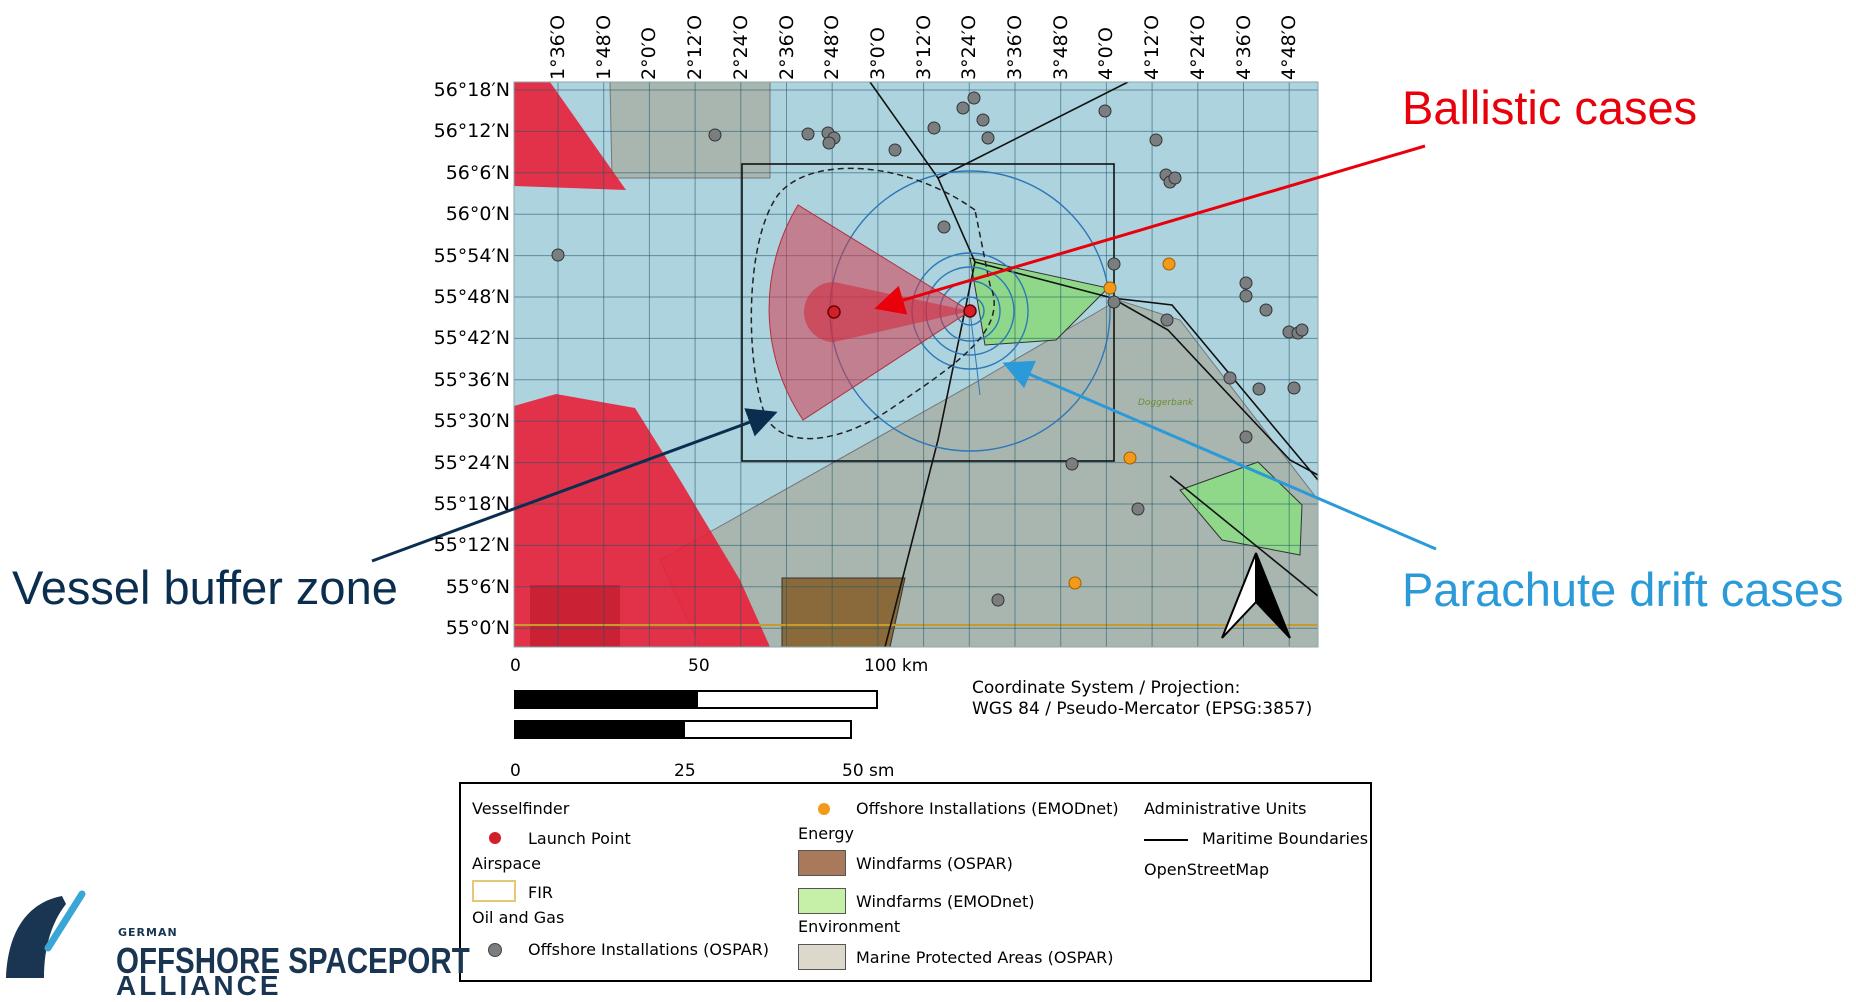  What do you see at coordinates (1273, 595) in the screenshot?
I see `north-arrow-right` at bounding box center [1273, 595].